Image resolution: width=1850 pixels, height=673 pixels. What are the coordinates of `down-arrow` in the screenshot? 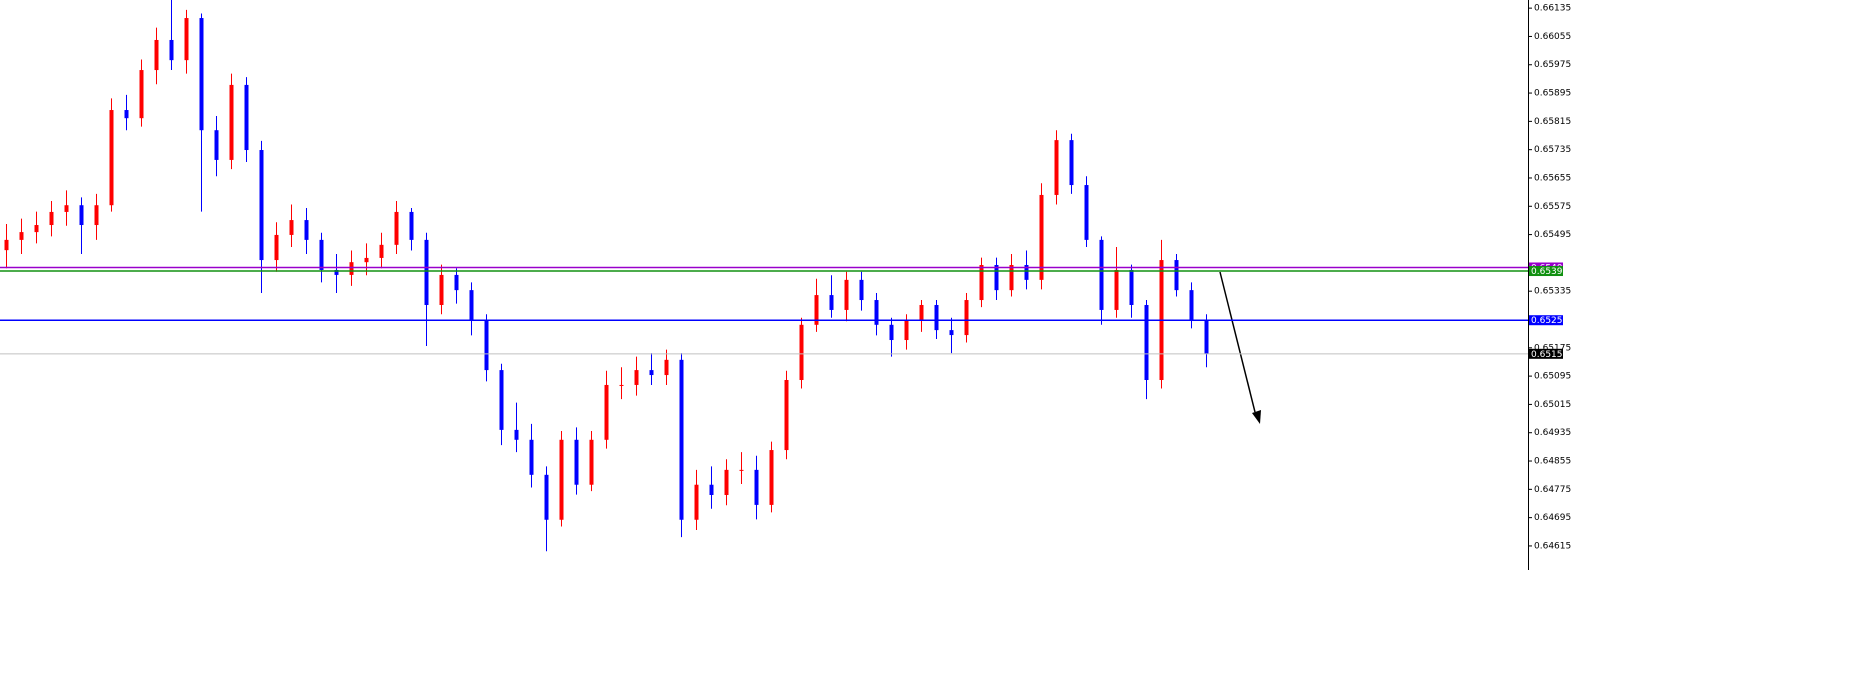 It's located at (1240, 347).